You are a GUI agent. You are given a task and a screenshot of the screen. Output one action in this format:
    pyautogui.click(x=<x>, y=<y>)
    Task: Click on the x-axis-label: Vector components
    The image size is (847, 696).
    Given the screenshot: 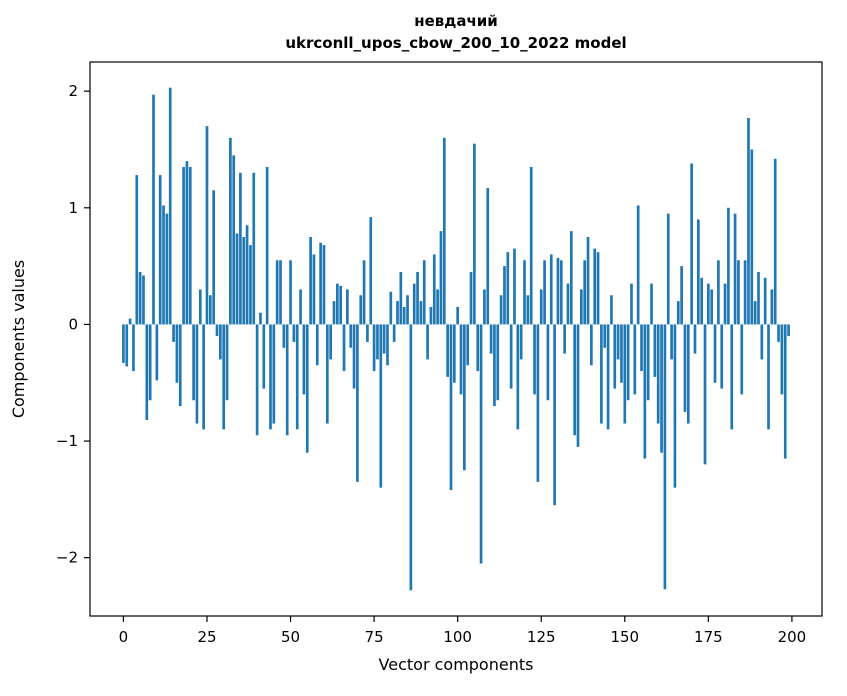 What is the action you would take?
    pyautogui.click(x=456, y=664)
    